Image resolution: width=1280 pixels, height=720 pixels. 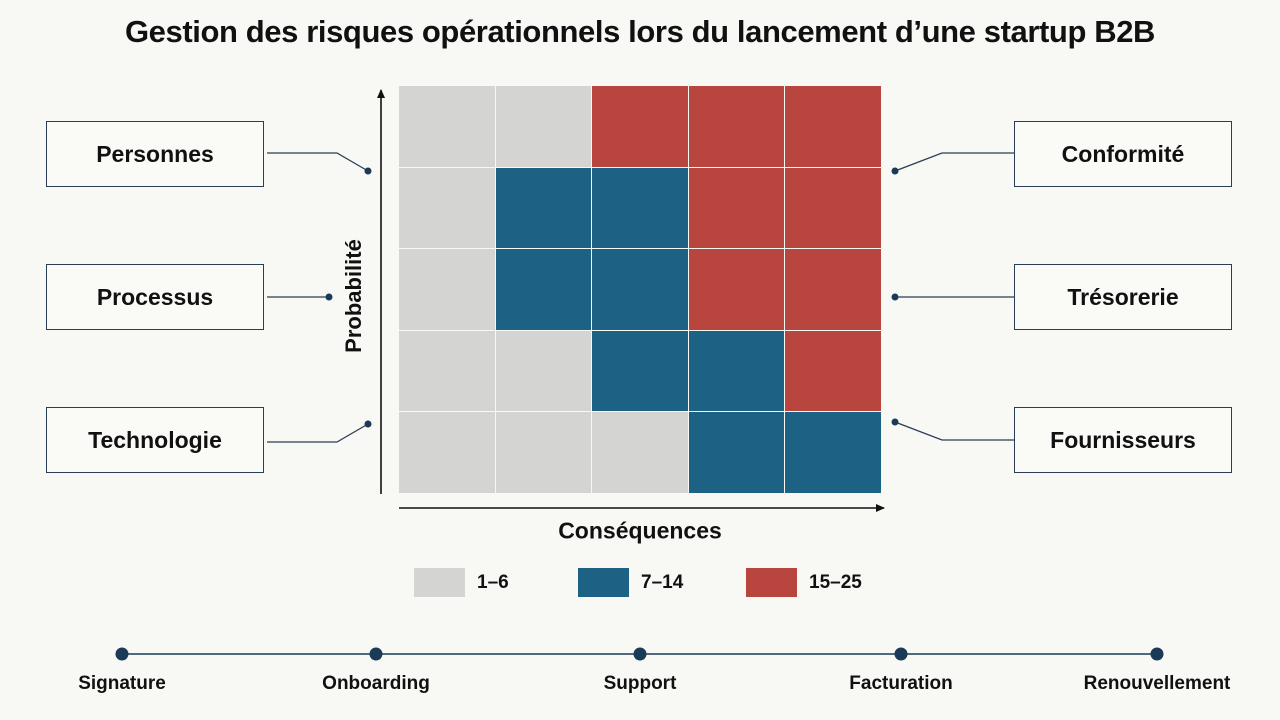 What do you see at coordinates (736, 289) in the screenshot?
I see `matrix-cell-r3-c4-high` at bounding box center [736, 289].